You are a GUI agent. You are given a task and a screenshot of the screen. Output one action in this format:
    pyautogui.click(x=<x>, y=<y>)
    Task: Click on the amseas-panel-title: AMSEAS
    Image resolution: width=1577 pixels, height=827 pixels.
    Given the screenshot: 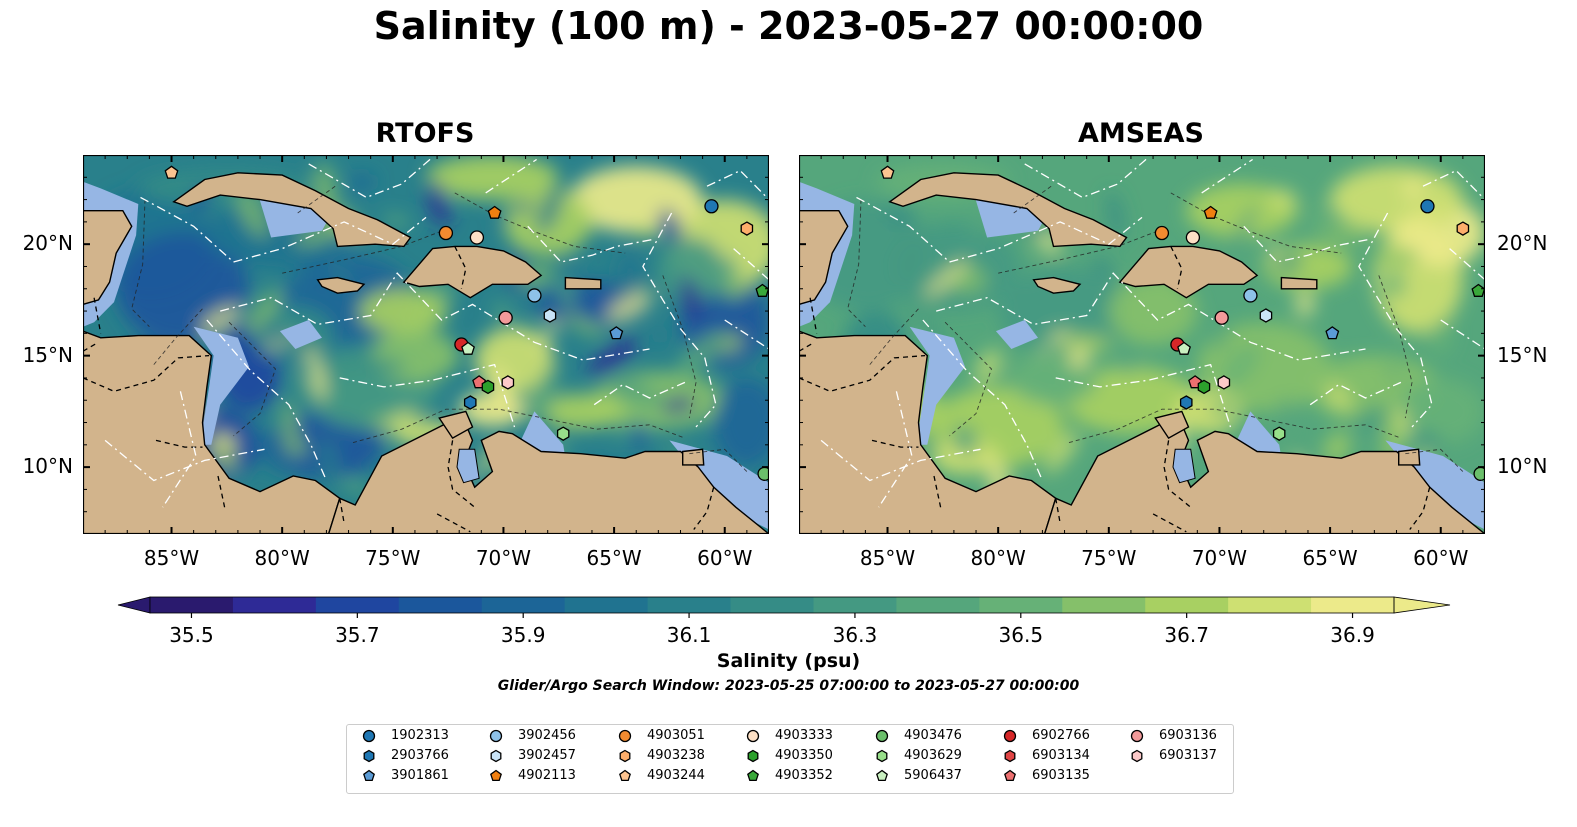 What is the action you would take?
    pyautogui.click(x=1141, y=133)
    